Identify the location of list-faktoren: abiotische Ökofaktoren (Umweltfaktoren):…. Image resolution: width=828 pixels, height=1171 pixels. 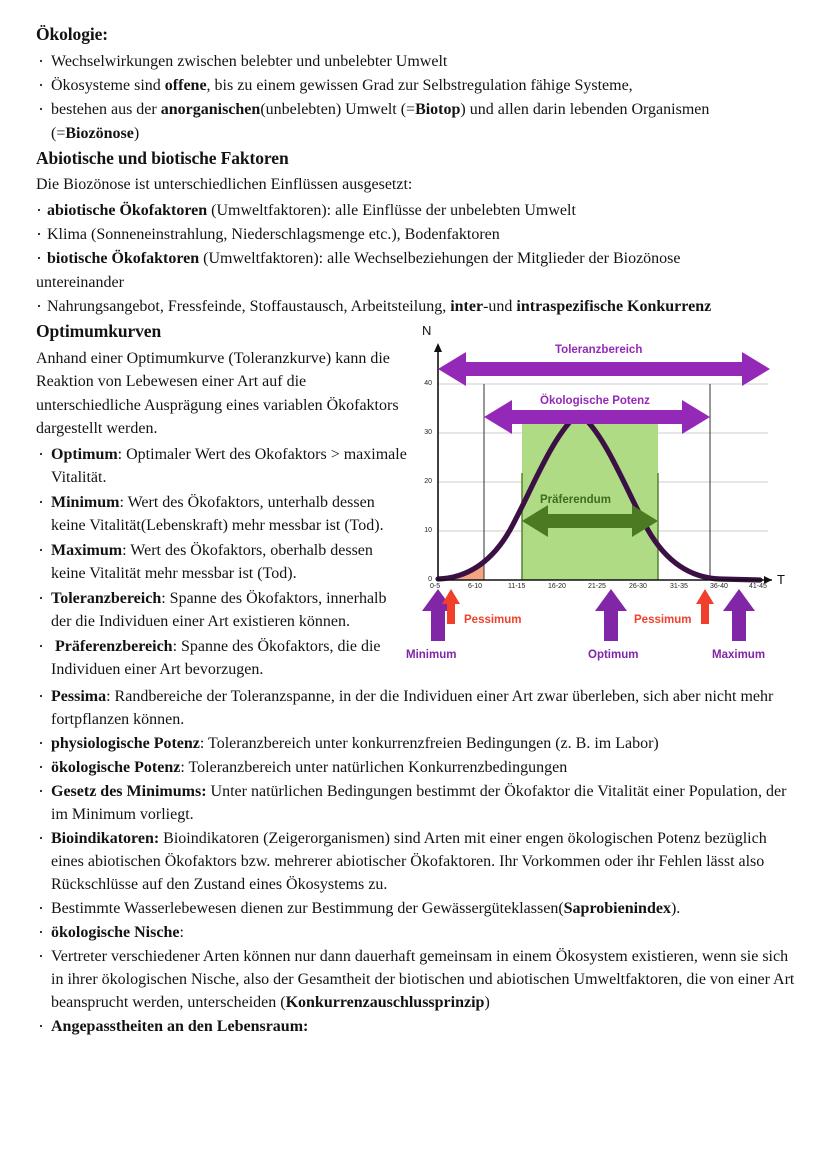
(416, 259).